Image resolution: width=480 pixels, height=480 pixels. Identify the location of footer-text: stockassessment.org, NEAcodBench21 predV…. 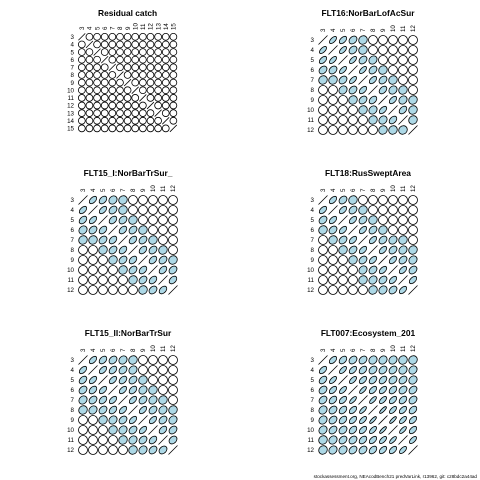
(395, 476).